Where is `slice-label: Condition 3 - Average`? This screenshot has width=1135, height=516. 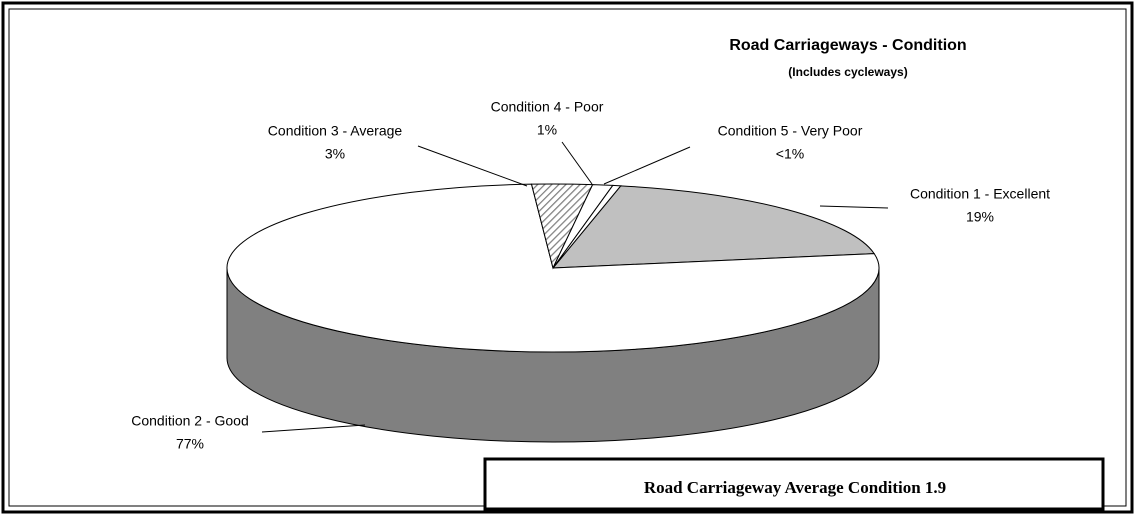
slice-label: Condition 3 - Average is located at coordinates (335, 131).